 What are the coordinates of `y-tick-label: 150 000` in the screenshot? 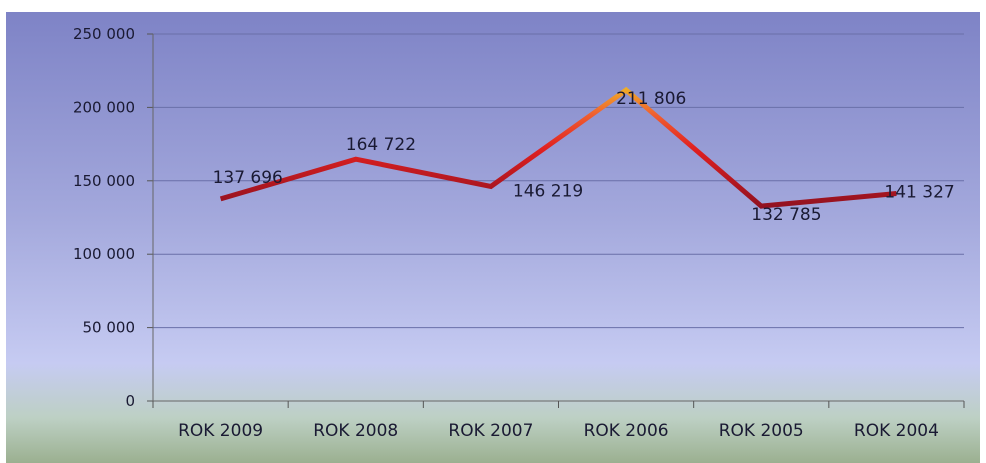 It's located at (104, 181).